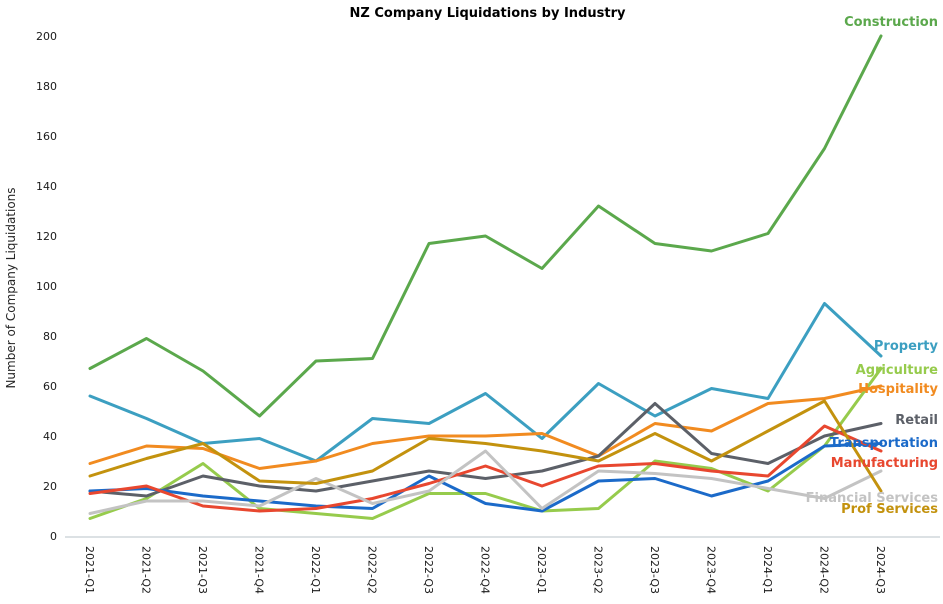 The height and width of the screenshot is (604, 943). What do you see at coordinates (824, 570) in the screenshot?
I see `x-tick-label: 2024-Q2` at bounding box center [824, 570].